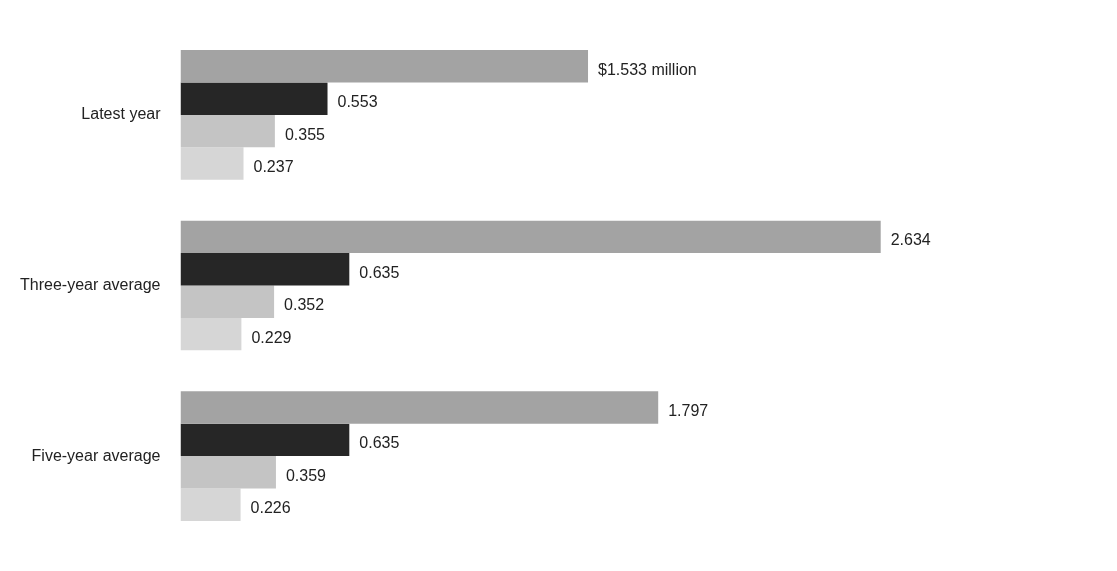 The height and width of the screenshot is (571, 1117). Describe the element at coordinates (305, 134) in the screenshot. I see `data-label: 0.355` at that location.